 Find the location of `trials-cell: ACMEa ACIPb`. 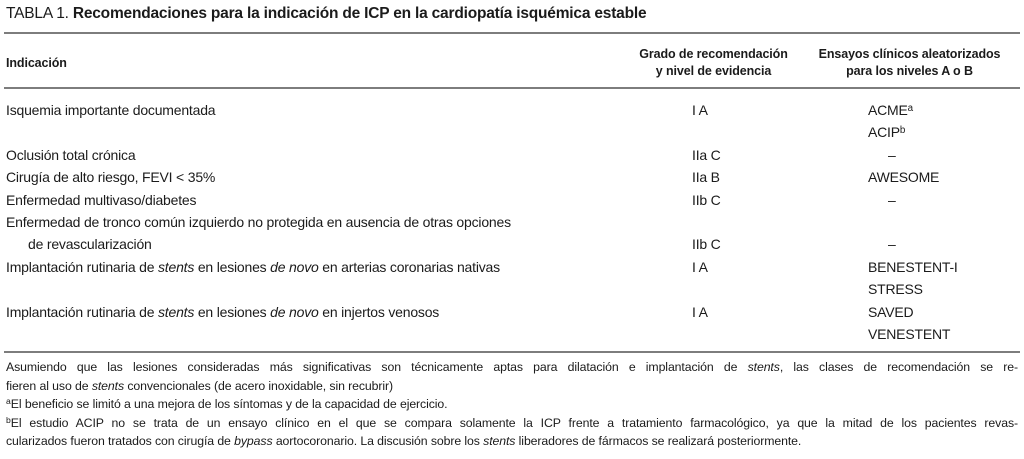

trials-cell: ACMEa ACIPb is located at coordinates (909, 121).